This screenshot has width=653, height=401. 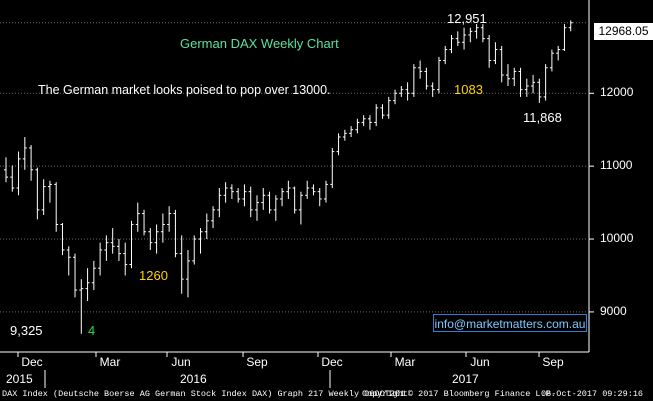 What do you see at coordinates (480, 362) in the screenshot?
I see `xtick-month-6: Jun` at bounding box center [480, 362].